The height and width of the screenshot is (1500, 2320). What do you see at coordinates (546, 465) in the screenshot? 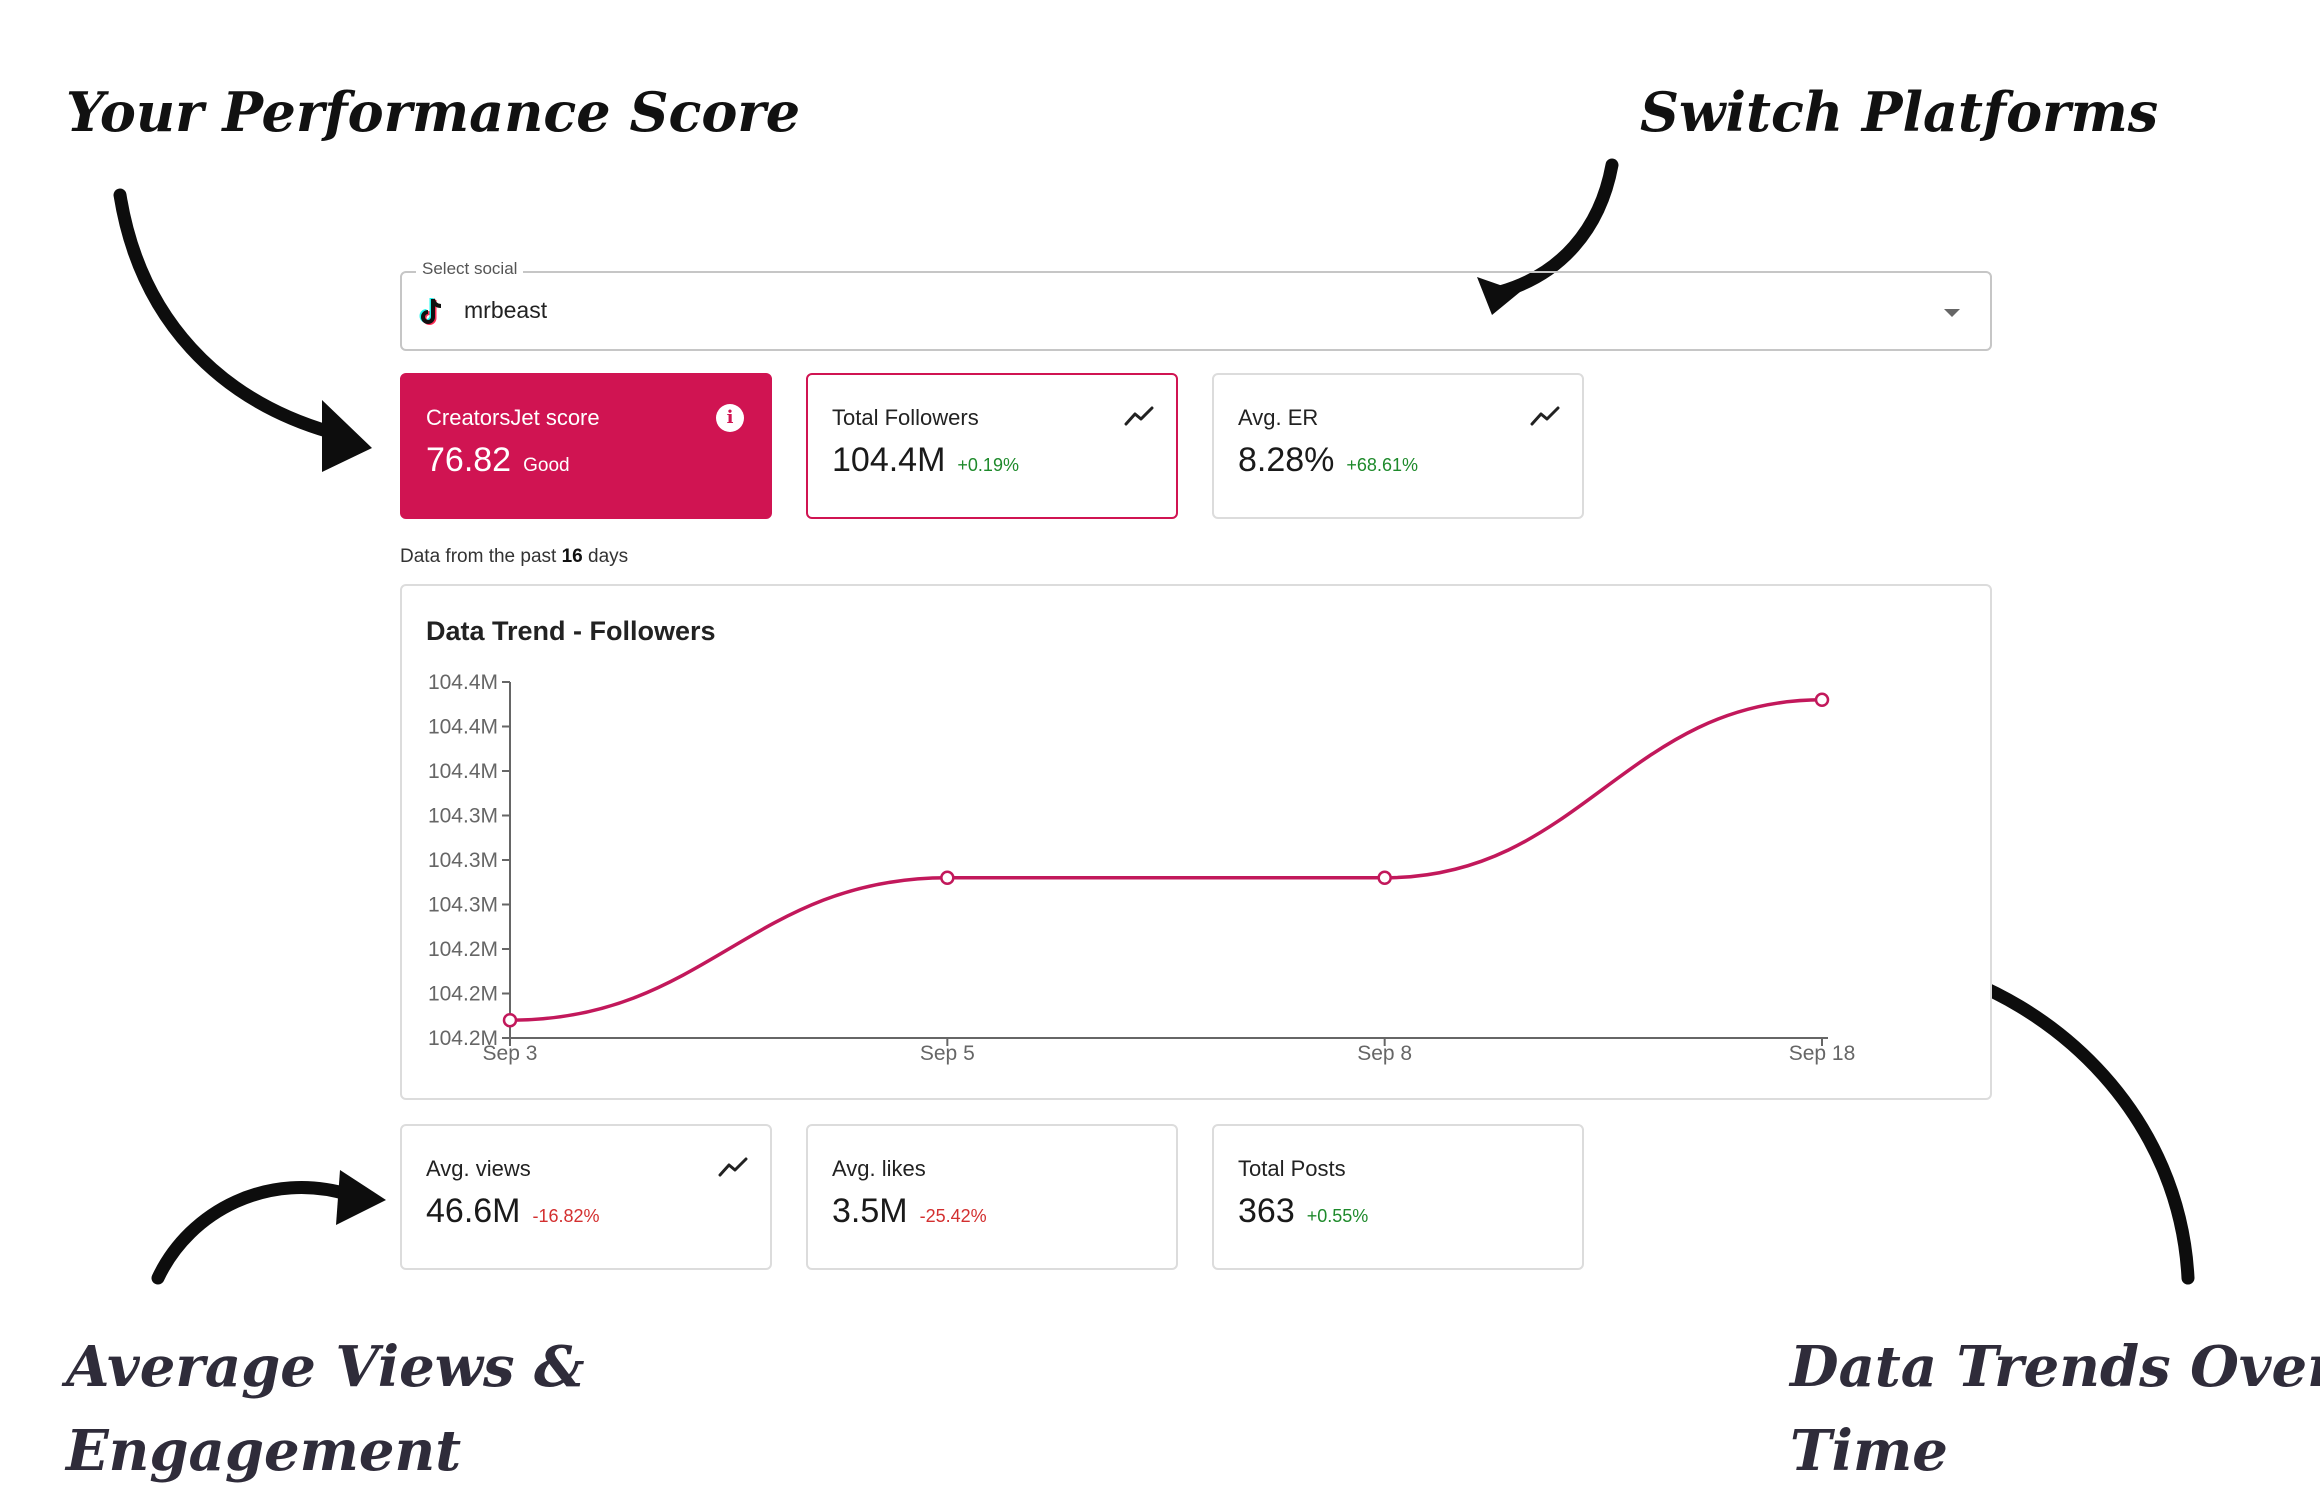
I see `score-rating: Good` at bounding box center [546, 465].